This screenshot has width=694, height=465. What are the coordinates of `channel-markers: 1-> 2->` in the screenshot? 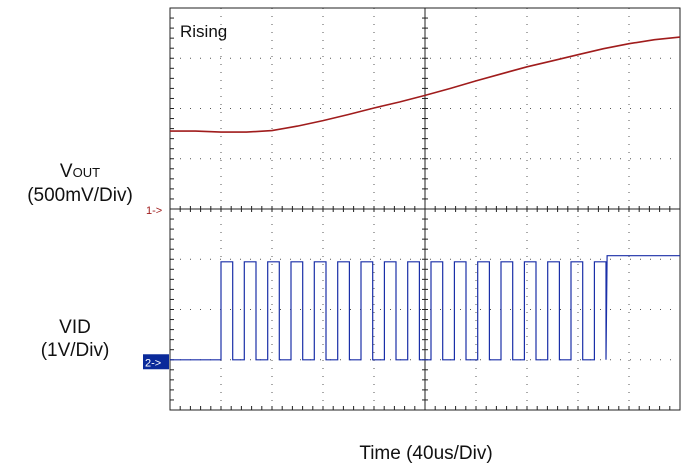 It's located at (156, 287).